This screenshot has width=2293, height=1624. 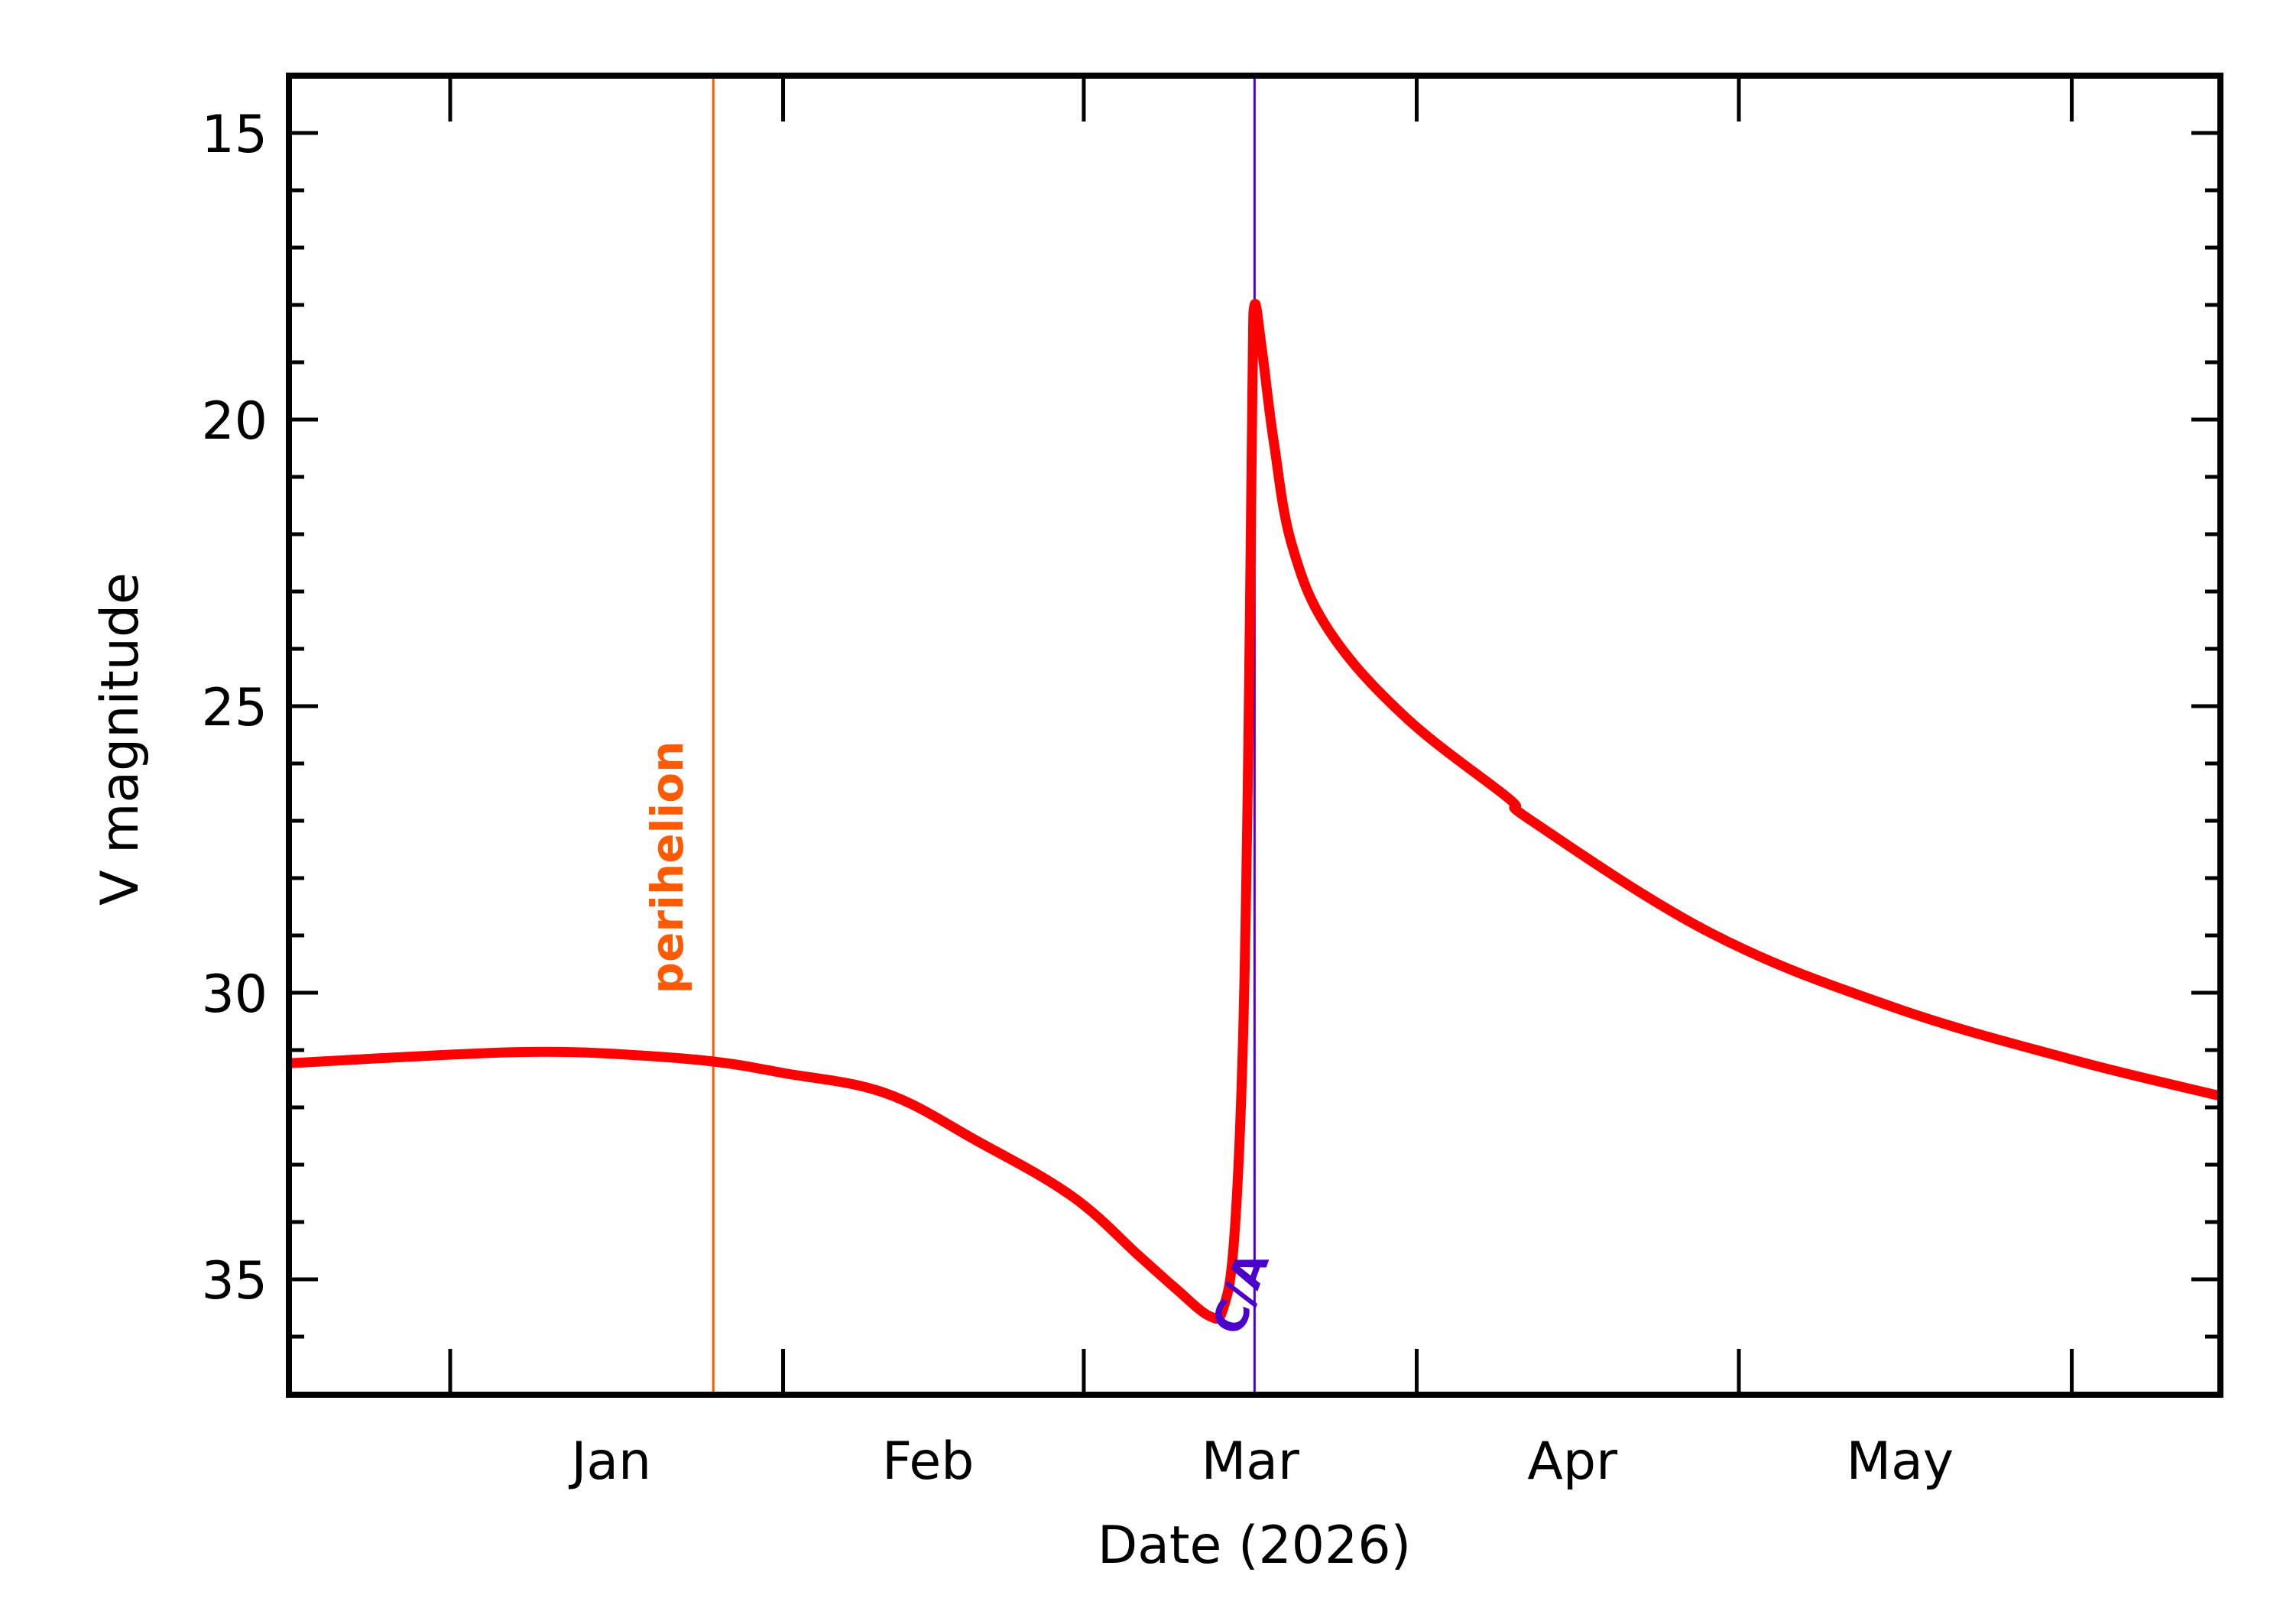 I want to click on x-tick-label-apr: Apr, so click(x=1572, y=1461).